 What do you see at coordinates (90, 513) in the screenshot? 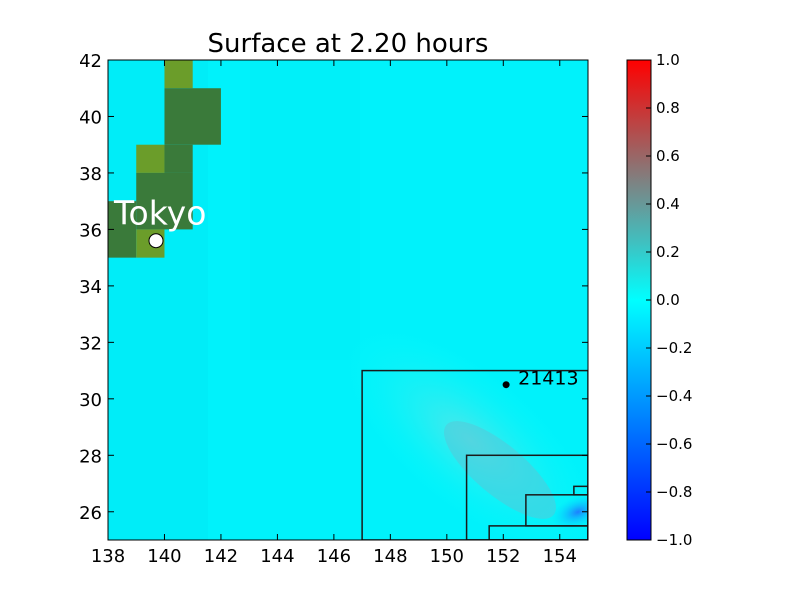
I see `y-tick-label: 26` at bounding box center [90, 513].